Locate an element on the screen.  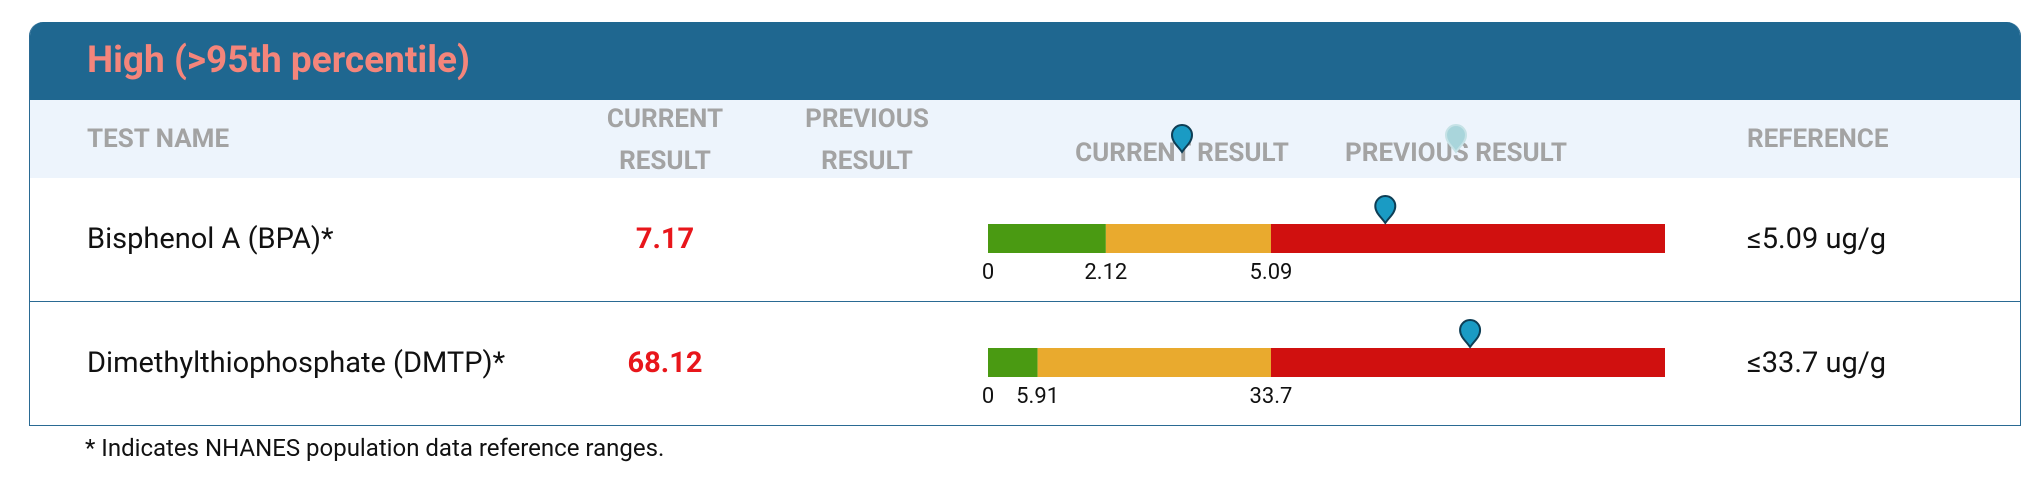
col-current: CURRENT RESULT is located at coordinates (665, 140).